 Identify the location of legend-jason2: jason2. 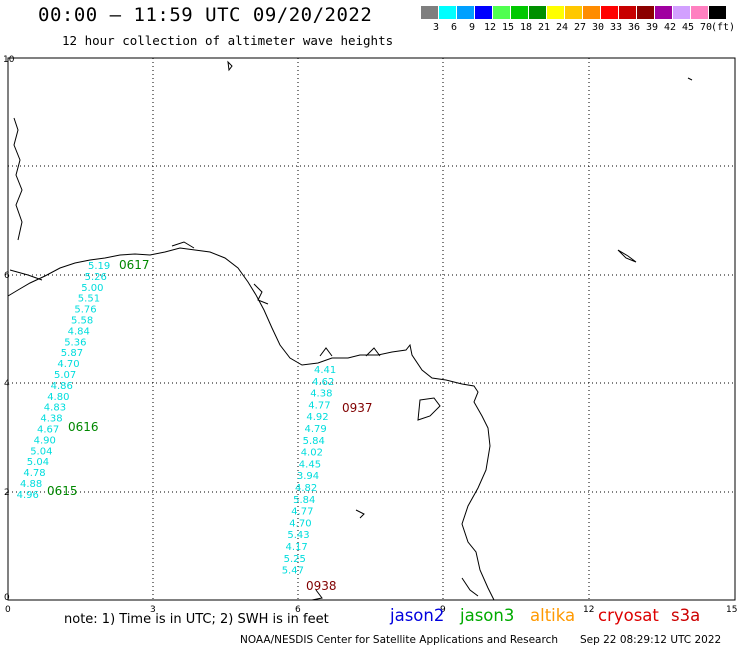
(417, 615).